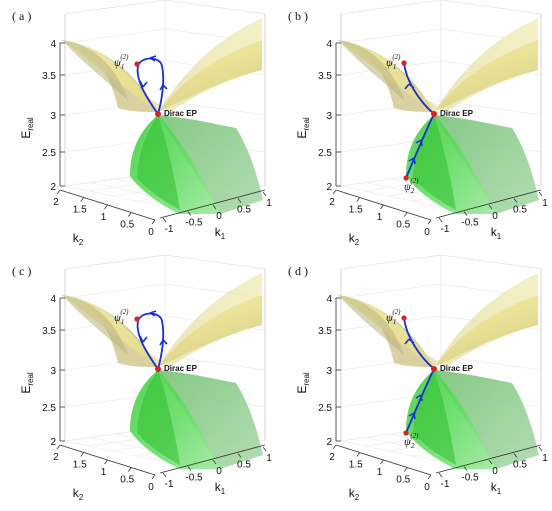  What do you see at coordinates (406, 178) in the screenshot?
I see `psi-bottom-point` at bounding box center [406, 178].